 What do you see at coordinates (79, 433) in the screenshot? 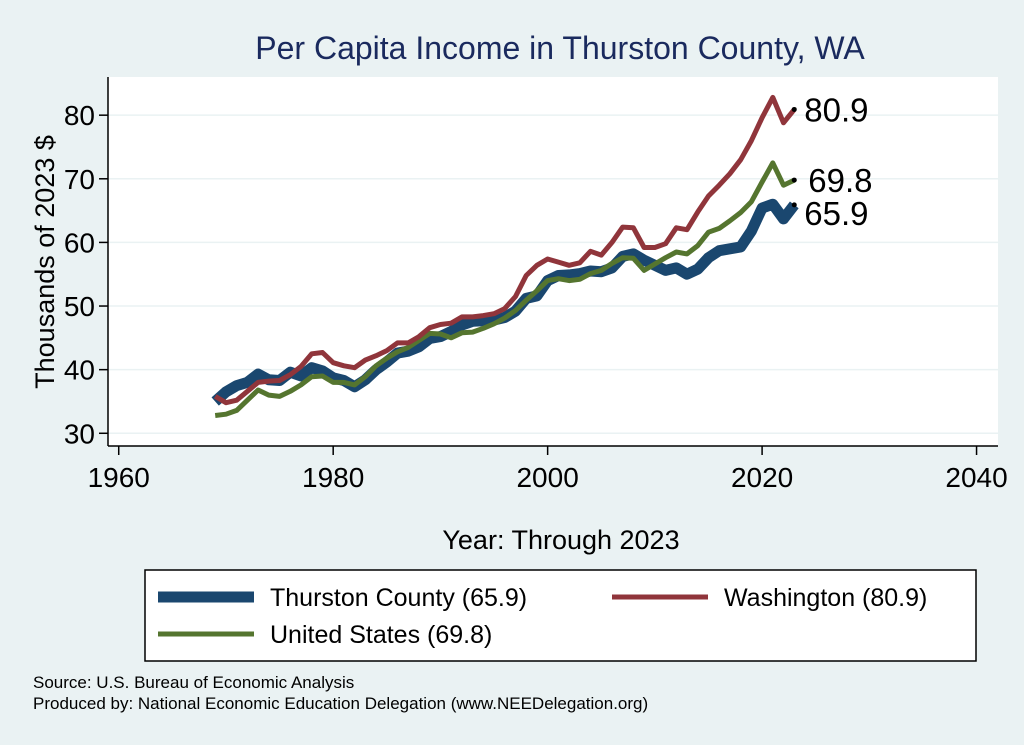
I see `y-tick-label: 30` at bounding box center [79, 433].